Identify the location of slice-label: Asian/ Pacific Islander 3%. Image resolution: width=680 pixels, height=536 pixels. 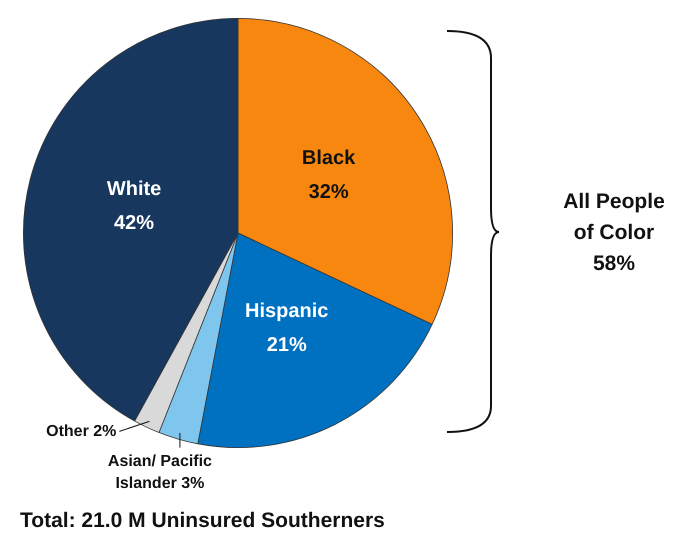
(160, 472).